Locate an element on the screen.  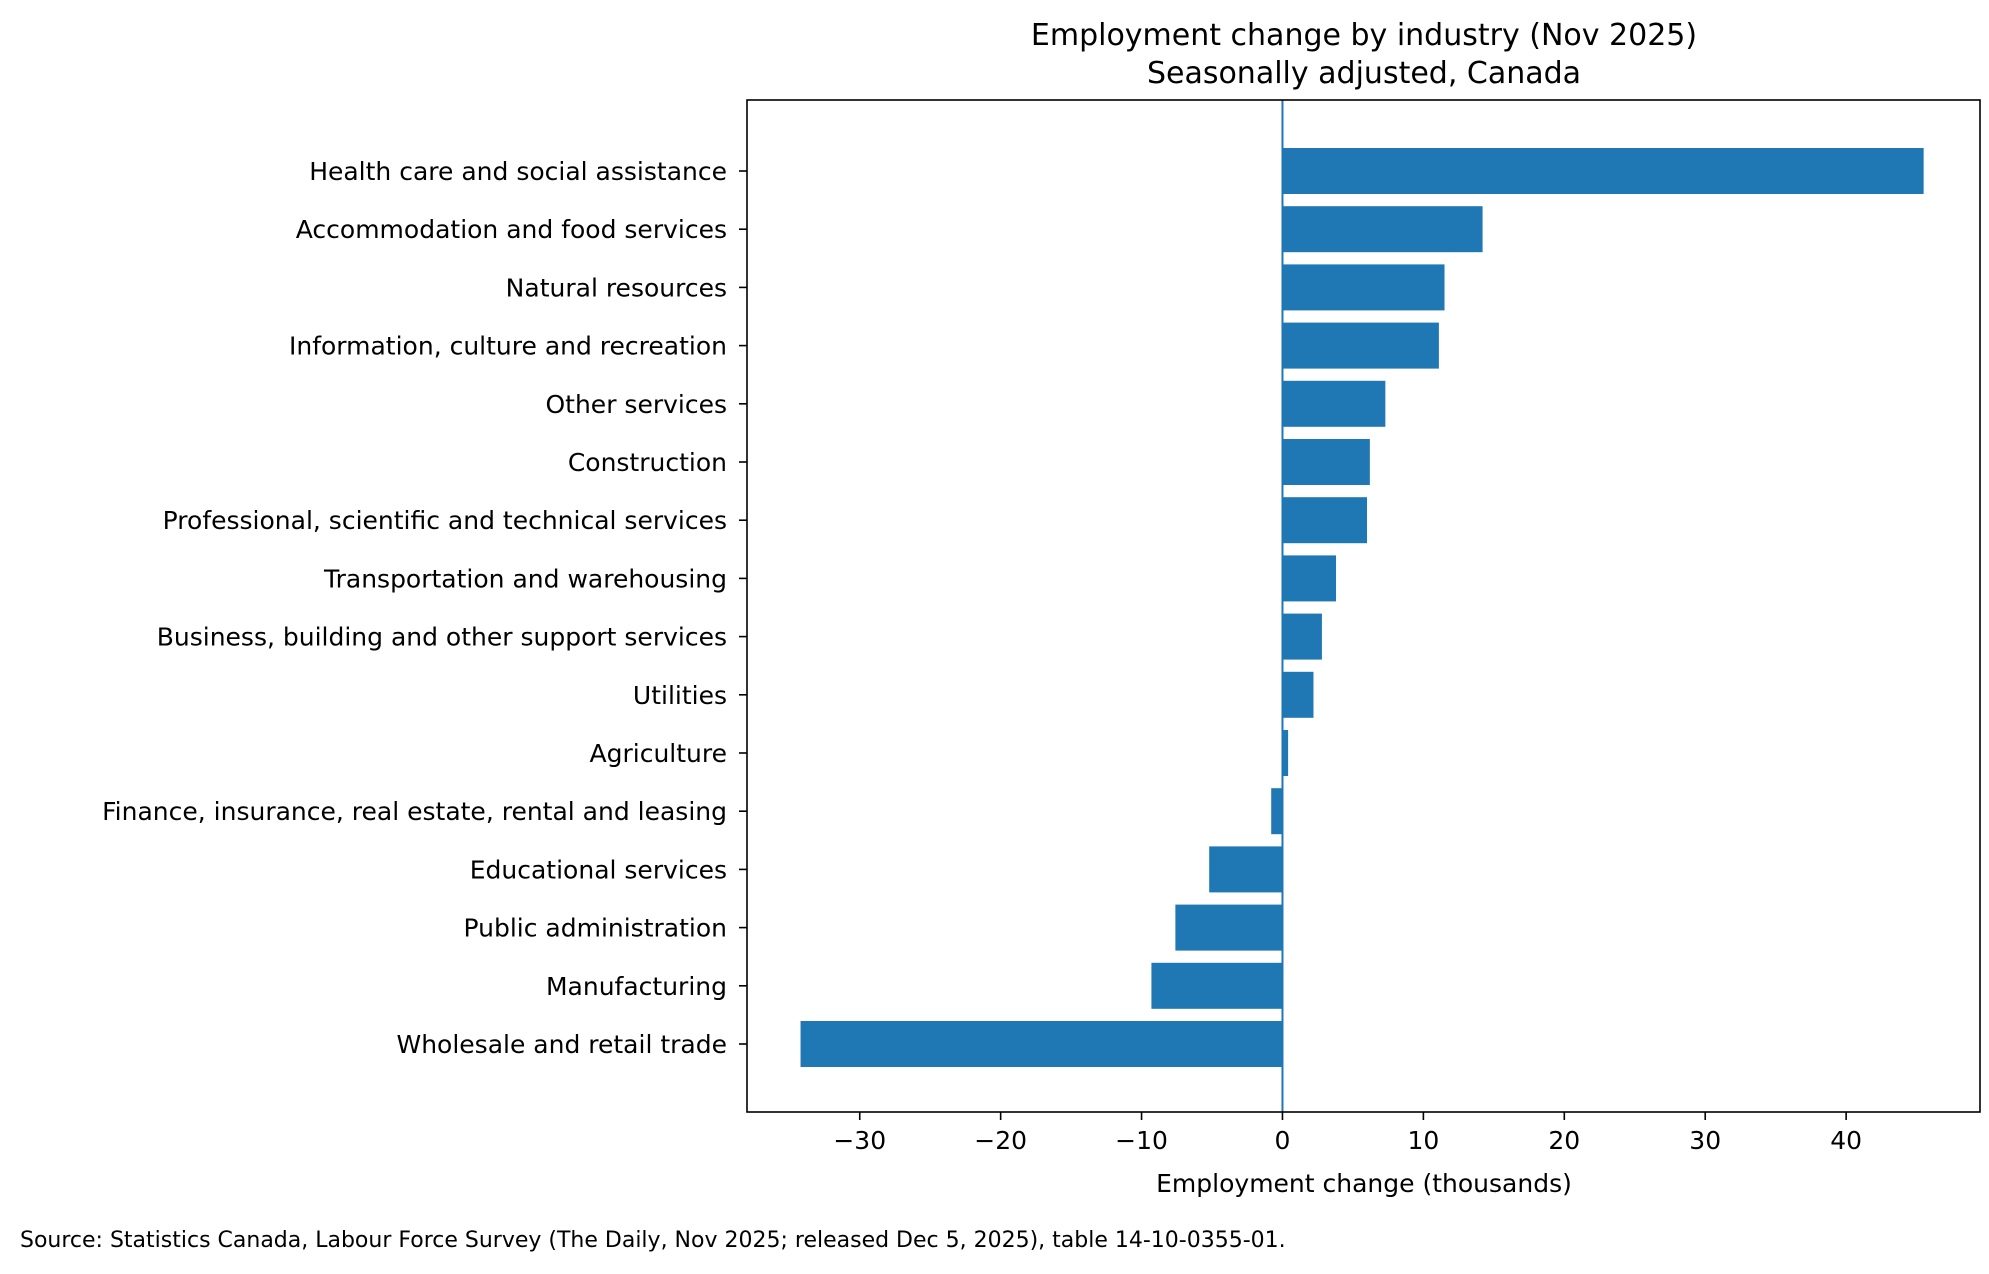
x-tick-label: 30 is located at coordinates (1705, 1140).